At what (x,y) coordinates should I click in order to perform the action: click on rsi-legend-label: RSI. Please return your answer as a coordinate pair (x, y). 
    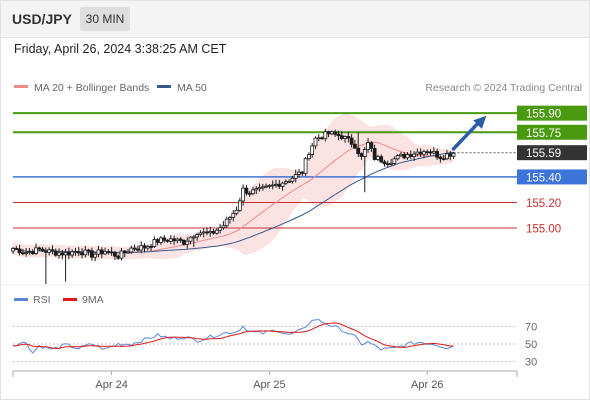
    Looking at the image, I should click on (42, 300).